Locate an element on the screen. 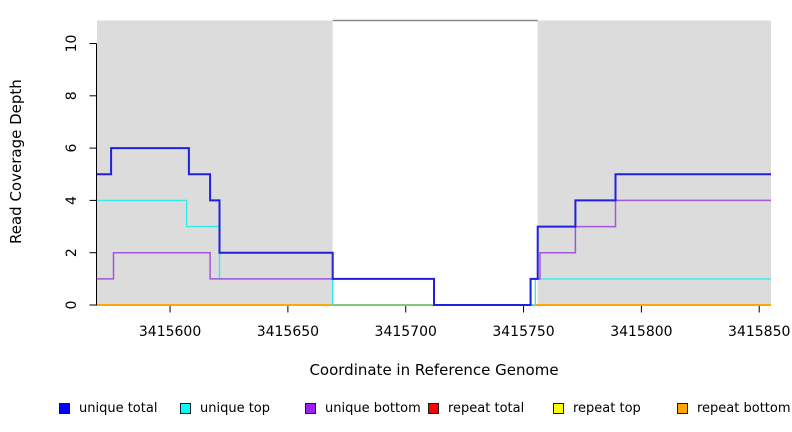  legend-item-unique-bottom: unique bottom is located at coordinates (363, 408).